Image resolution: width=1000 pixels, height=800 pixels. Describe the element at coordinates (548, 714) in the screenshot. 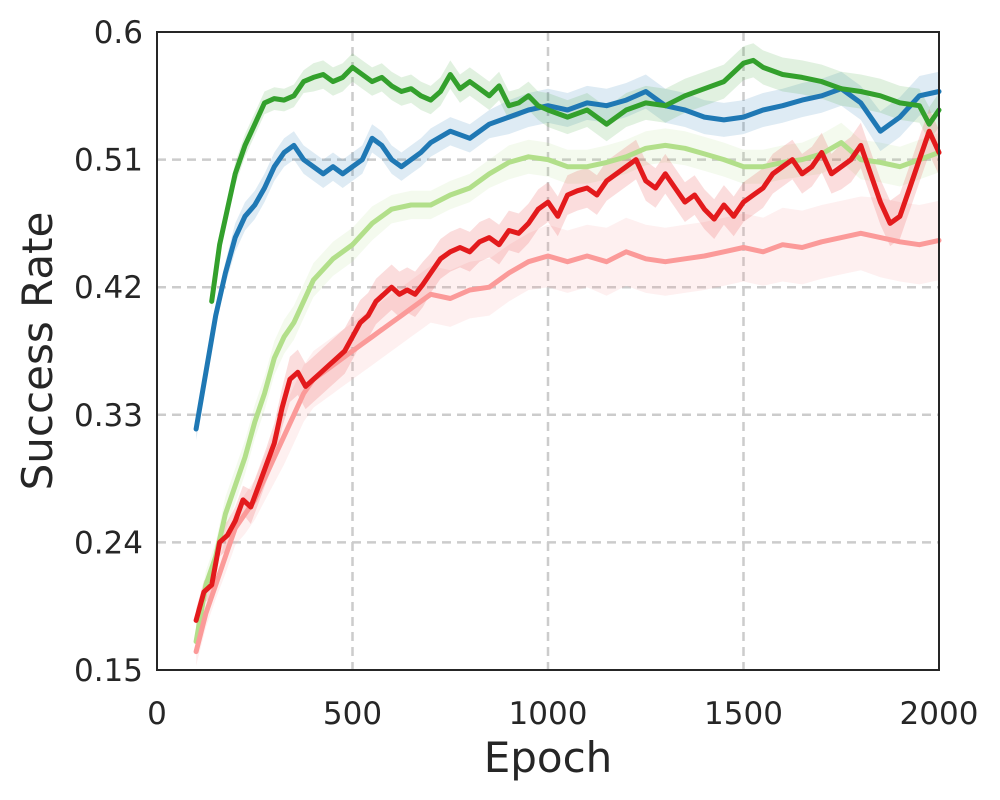

I see `x-tick-label-2: 1000` at that location.